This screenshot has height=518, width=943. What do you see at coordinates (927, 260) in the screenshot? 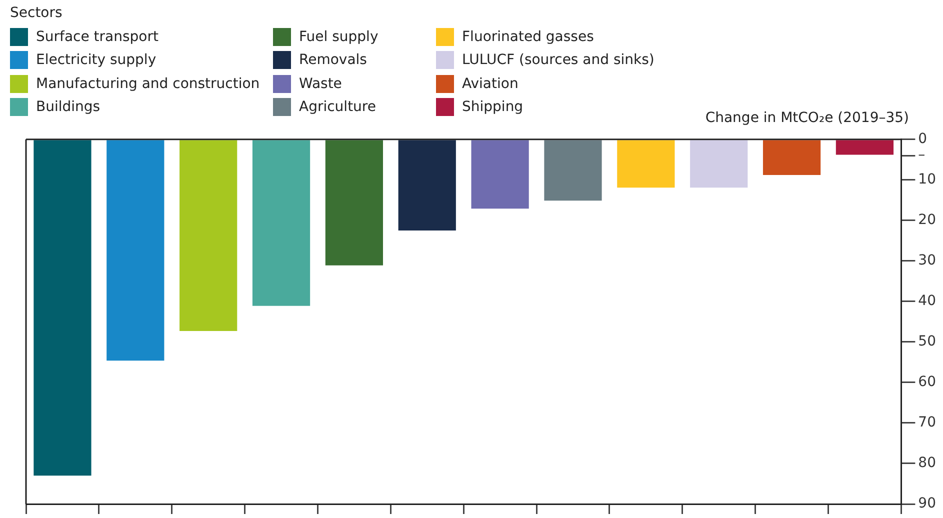
I see `y-tick-label: 30` at bounding box center [927, 260].